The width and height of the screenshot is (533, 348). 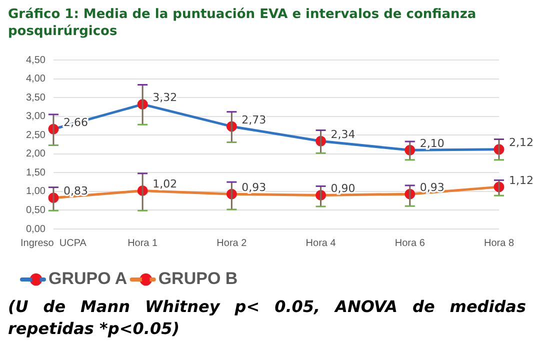 What do you see at coordinates (232, 243) in the screenshot?
I see `x-tick-label: Hora 2` at bounding box center [232, 243].